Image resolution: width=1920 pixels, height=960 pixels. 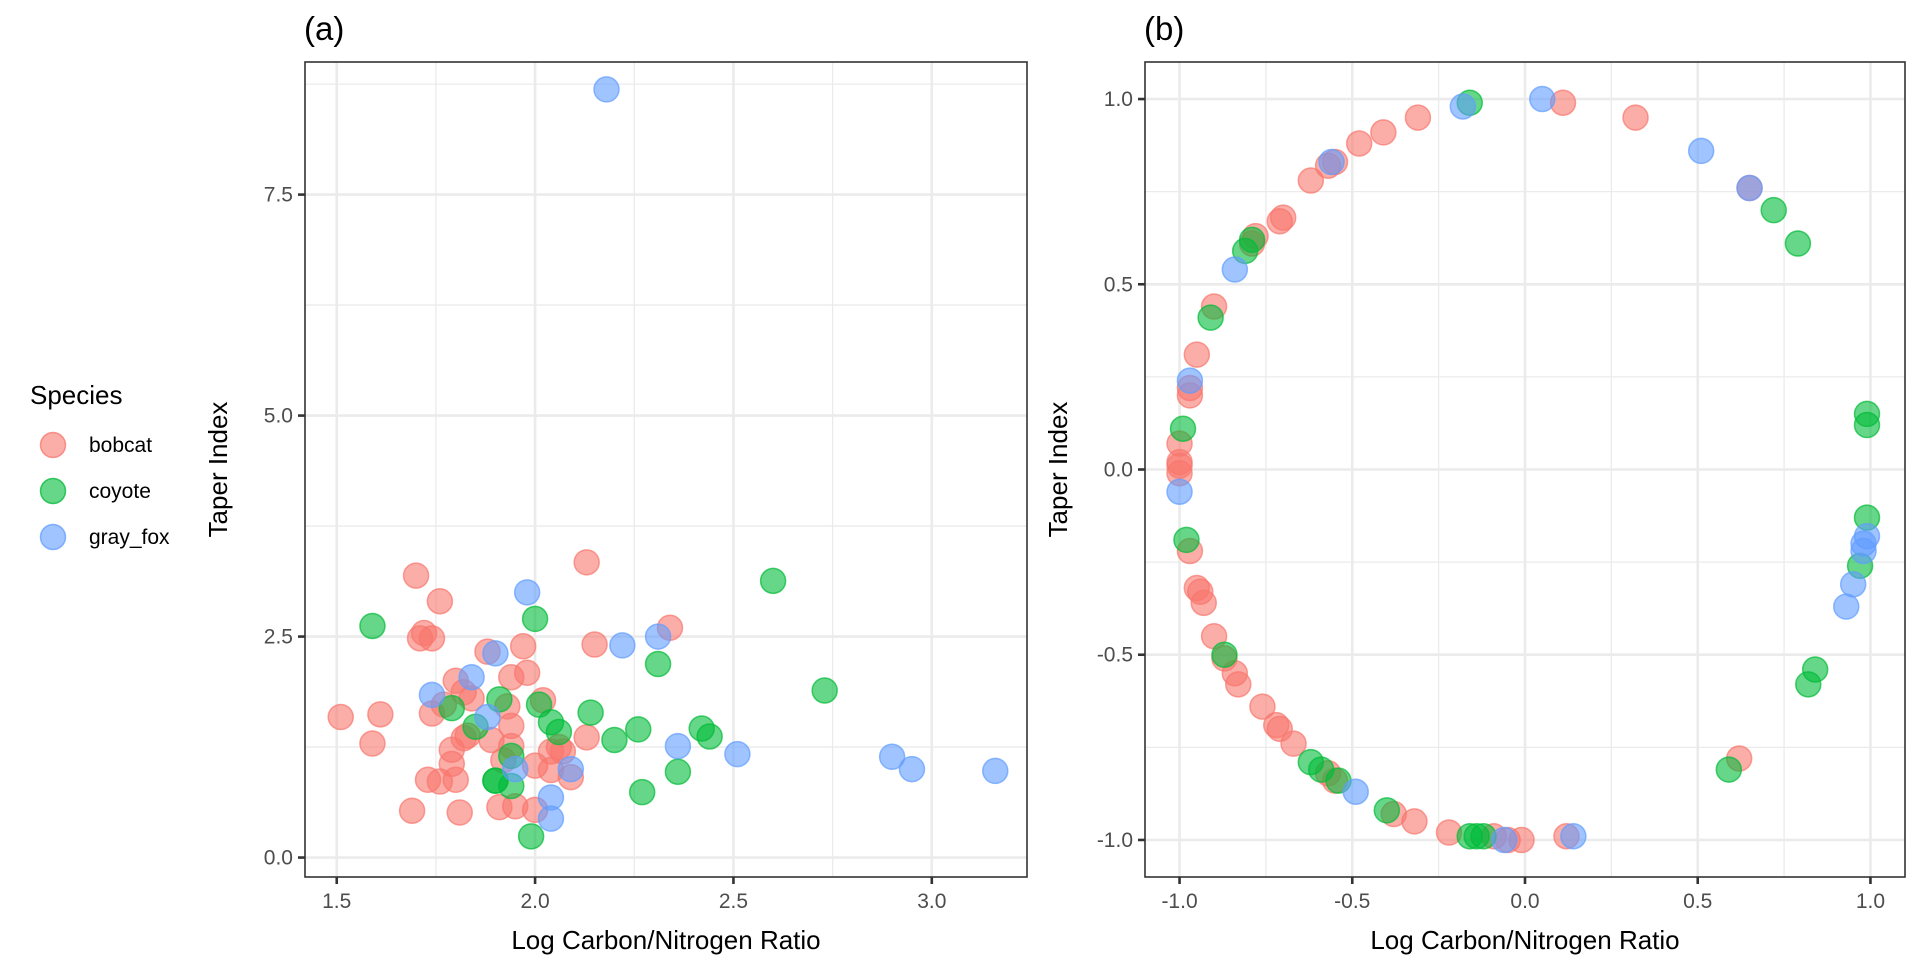 I want to click on legend-label: coyote, so click(x=120, y=491).